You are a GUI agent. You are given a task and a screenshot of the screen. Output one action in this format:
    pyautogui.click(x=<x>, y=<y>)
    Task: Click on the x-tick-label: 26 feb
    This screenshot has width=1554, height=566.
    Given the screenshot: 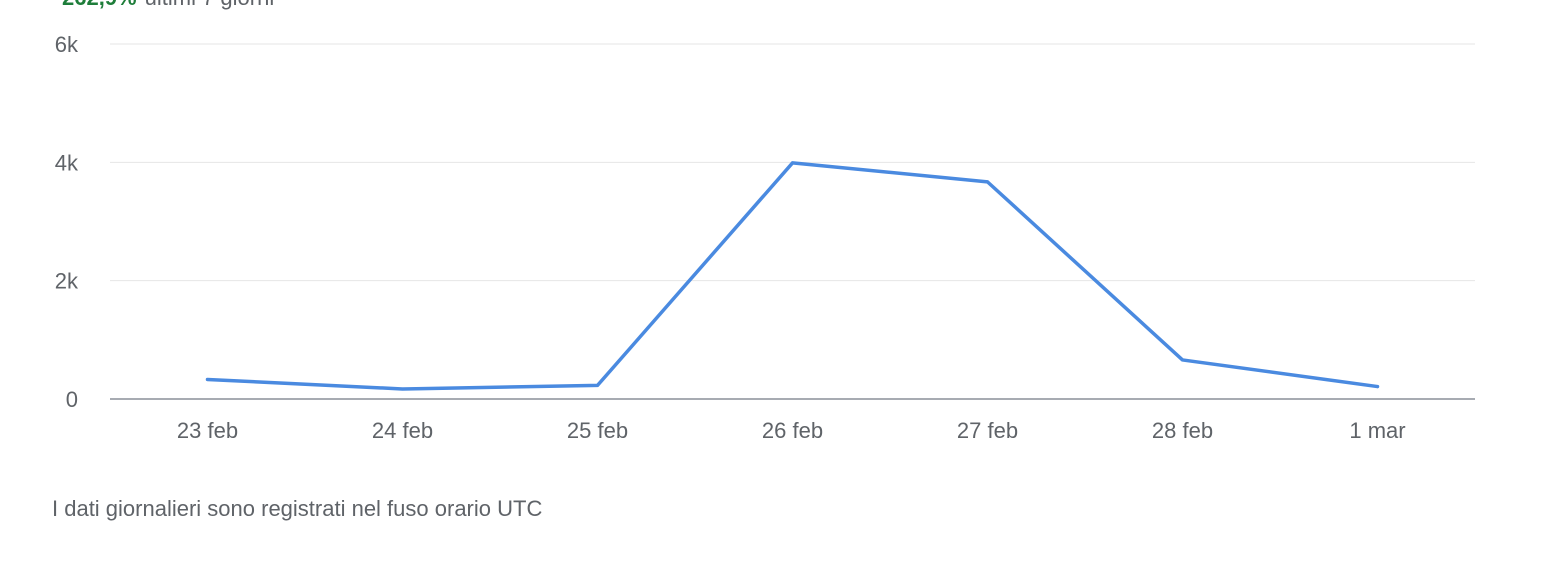 What is the action you would take?
    pyautogui.click(x=792, y=430)
    